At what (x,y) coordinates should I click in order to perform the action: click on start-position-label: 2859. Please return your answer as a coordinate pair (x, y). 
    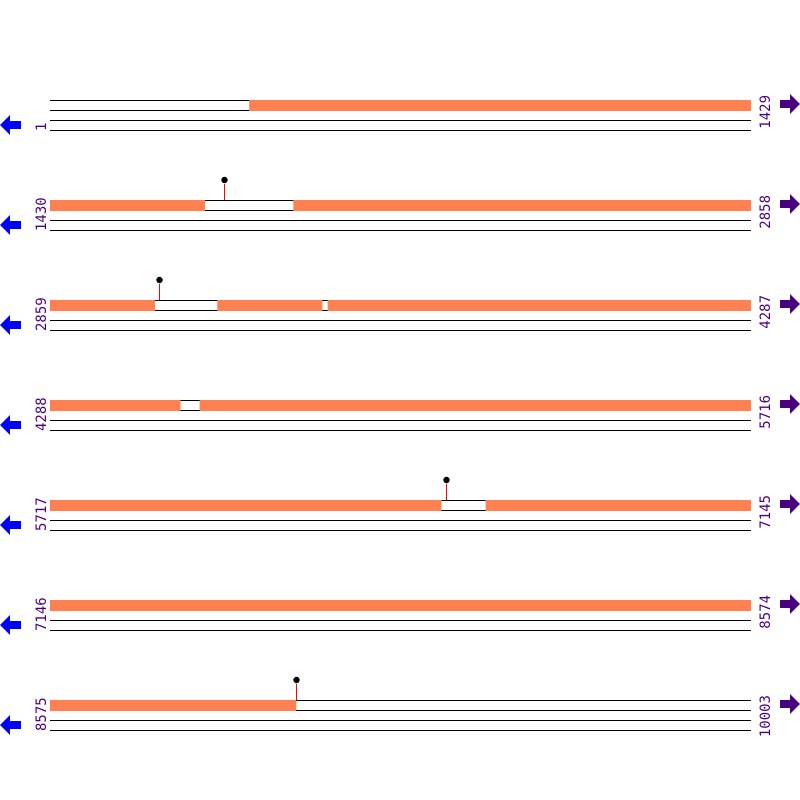
    Looking at the image, I should click on (42, 314).